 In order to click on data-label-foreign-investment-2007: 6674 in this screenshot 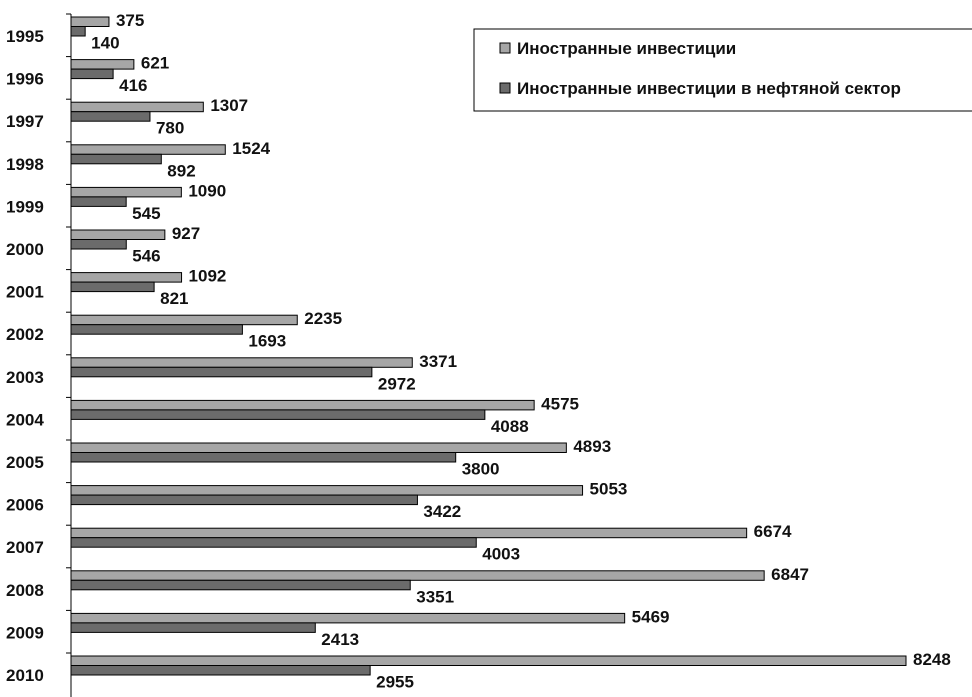, I will do `click(773, 531)`.